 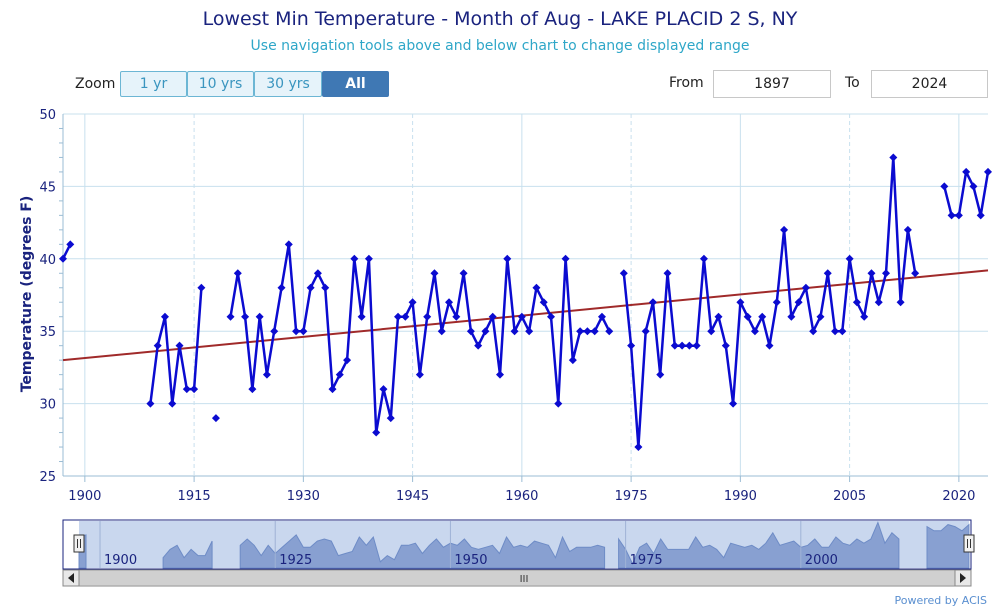 I want to click on x-tick-label: 1945, so click(x=412, y=496).